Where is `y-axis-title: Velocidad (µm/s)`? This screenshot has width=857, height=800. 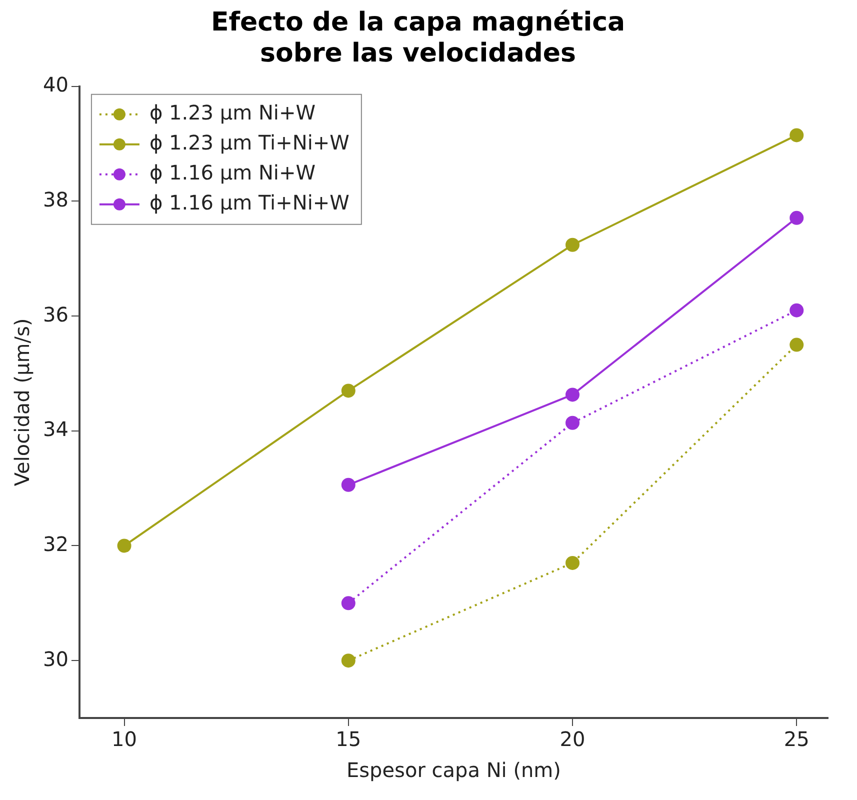 y-axis-title: Velocidad (µm/s) is located at coordinates (22, 402).